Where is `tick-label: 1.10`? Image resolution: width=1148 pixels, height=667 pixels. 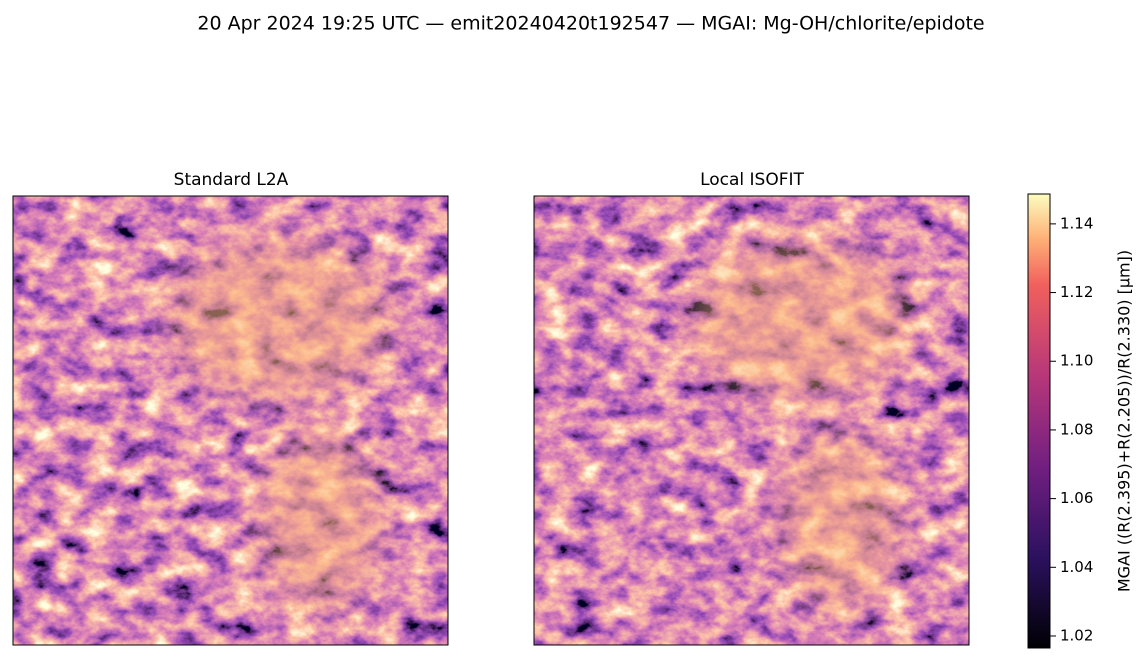 tick-label: 1.10 is located at coordinates (1076, 361).